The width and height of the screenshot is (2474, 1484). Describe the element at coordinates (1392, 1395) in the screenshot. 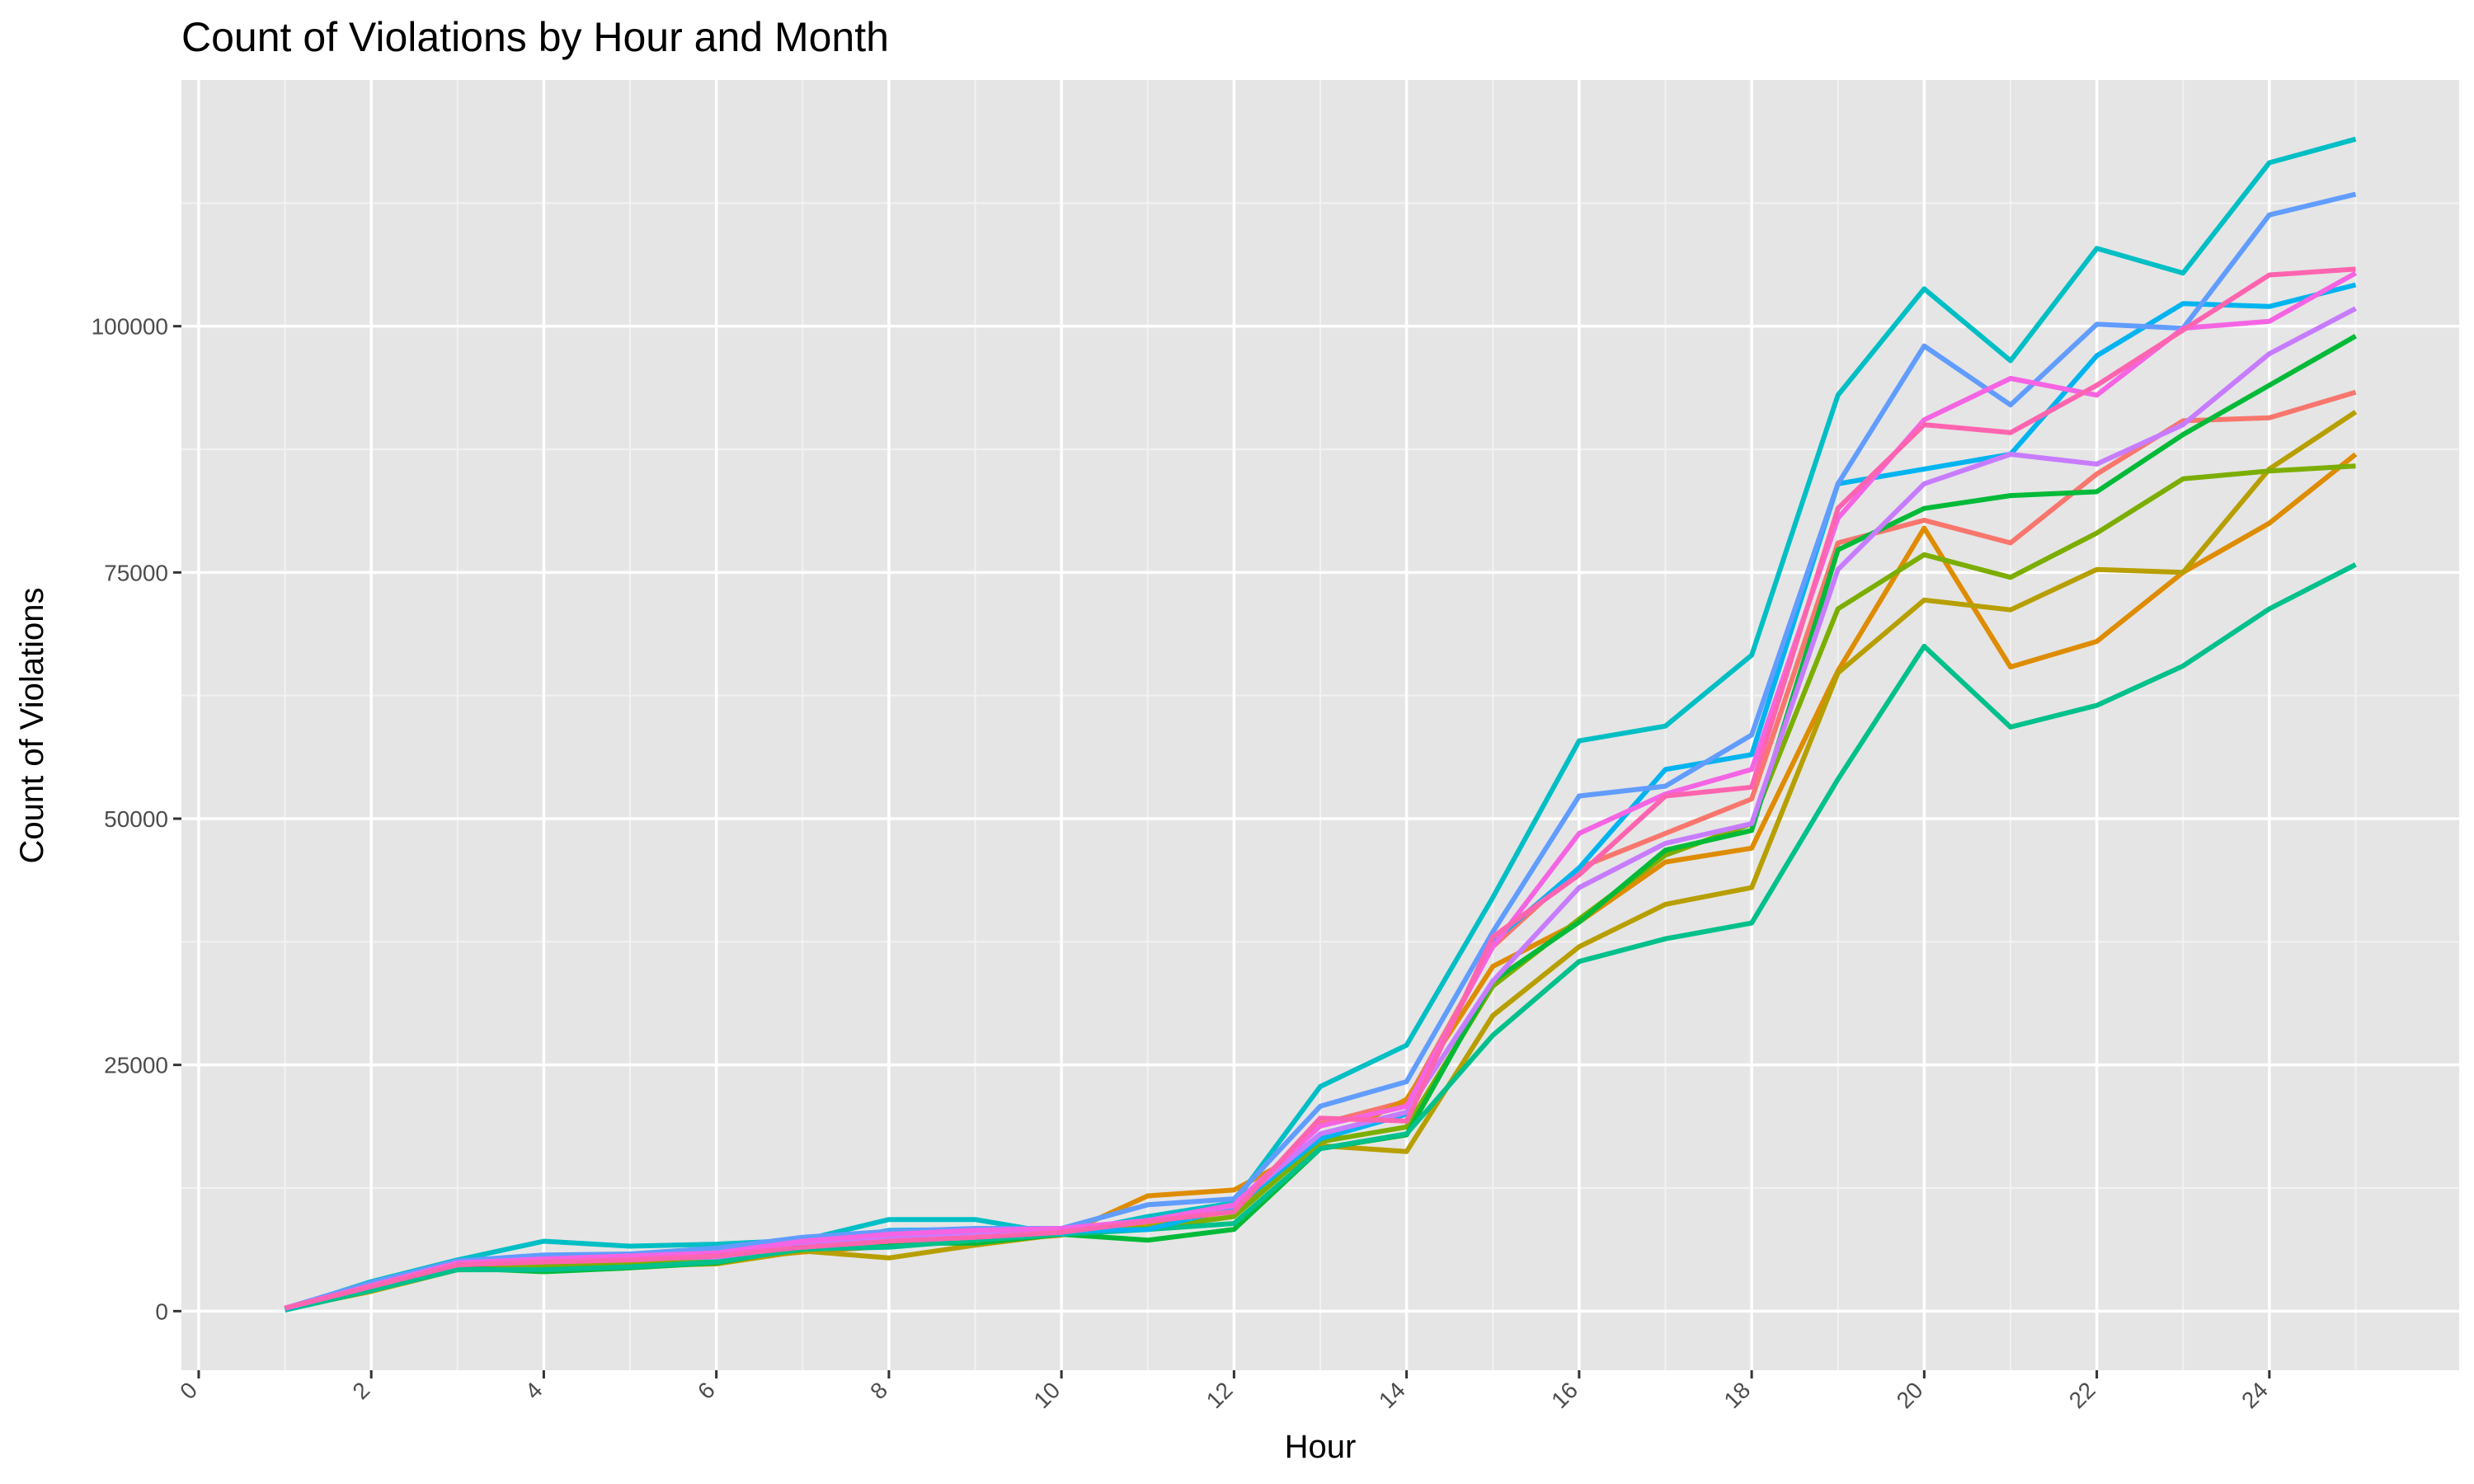

I see `x-tick-label-7: 14` at that location.